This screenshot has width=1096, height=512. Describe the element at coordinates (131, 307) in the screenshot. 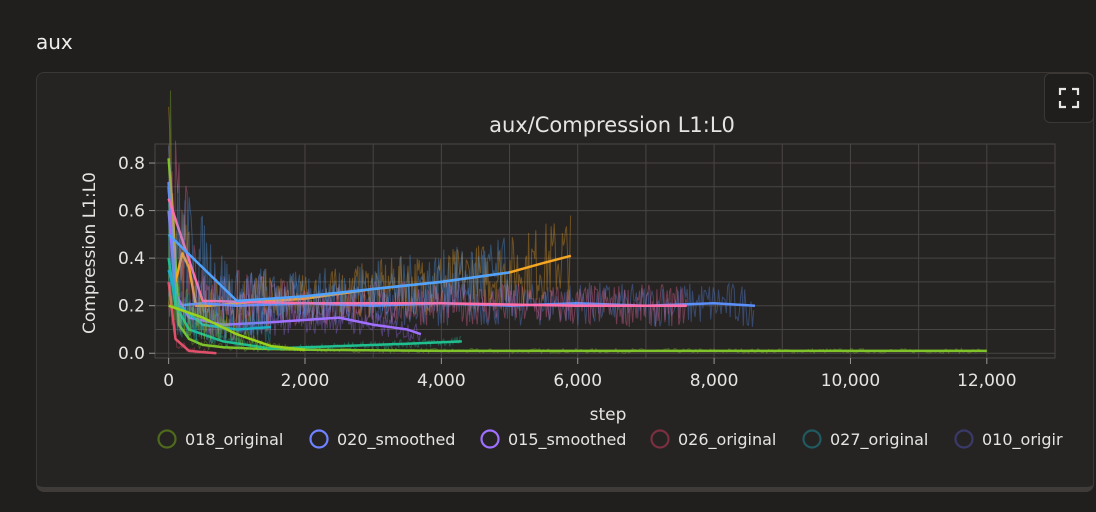

I see `y-tick-label: 0.2` at that location.